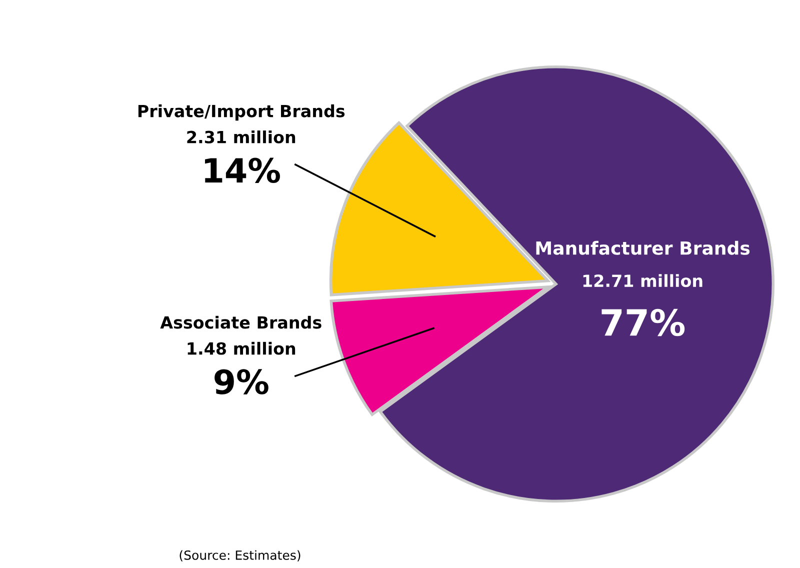 The image size is (800, 568). I want to click on text: 77%, so click(643, 322).